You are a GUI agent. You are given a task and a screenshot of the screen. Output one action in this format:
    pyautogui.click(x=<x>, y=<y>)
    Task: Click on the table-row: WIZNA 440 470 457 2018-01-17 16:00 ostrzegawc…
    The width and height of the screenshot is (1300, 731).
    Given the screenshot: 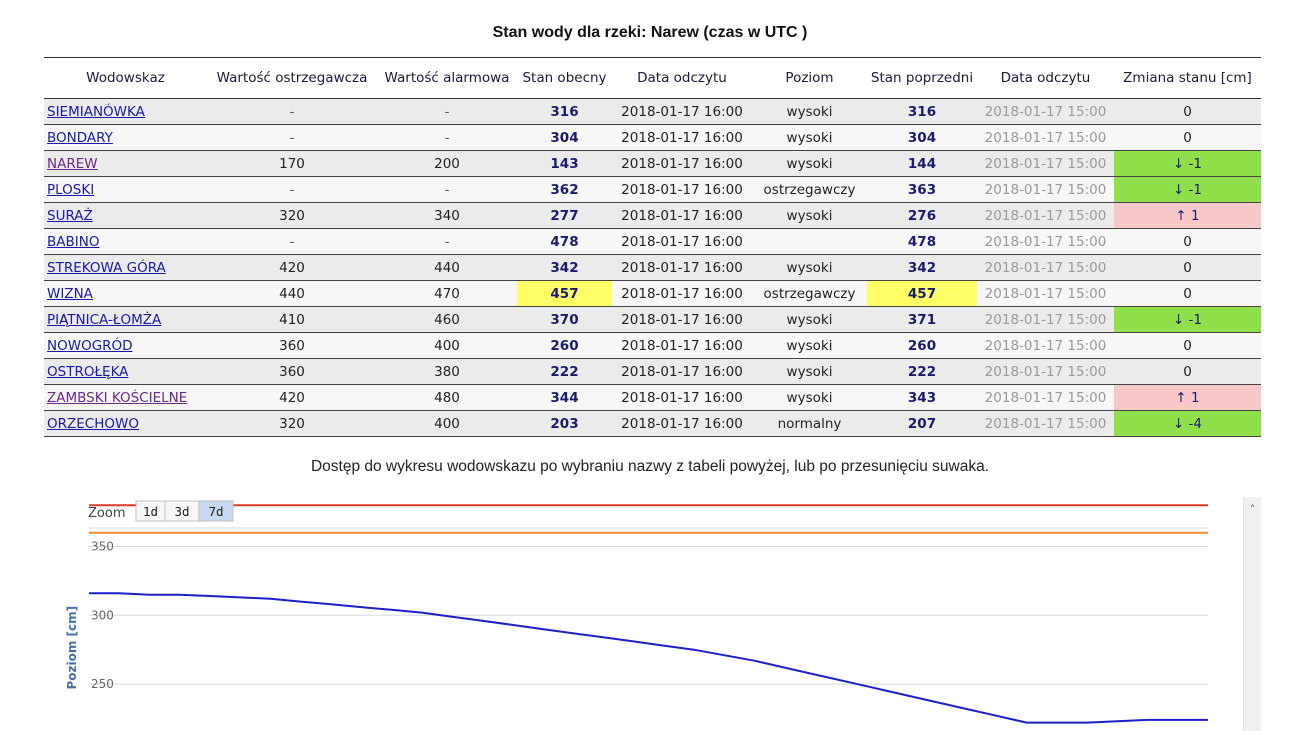 What is the action you would take?
    pyautogui.click(x=652, y=293)
    